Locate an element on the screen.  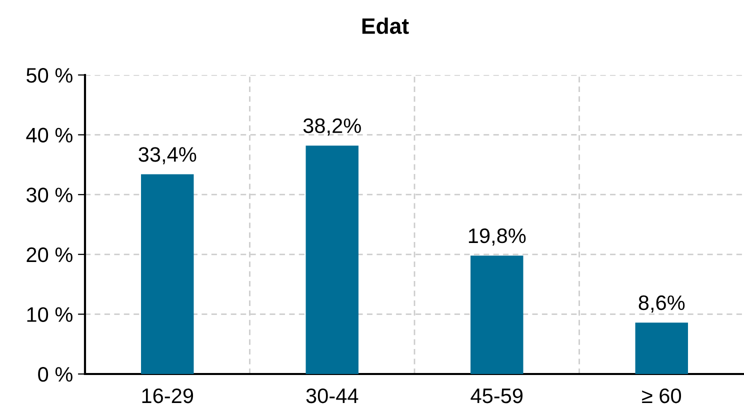
y-tick-label: 50 % is located at coordinates (49, 75).